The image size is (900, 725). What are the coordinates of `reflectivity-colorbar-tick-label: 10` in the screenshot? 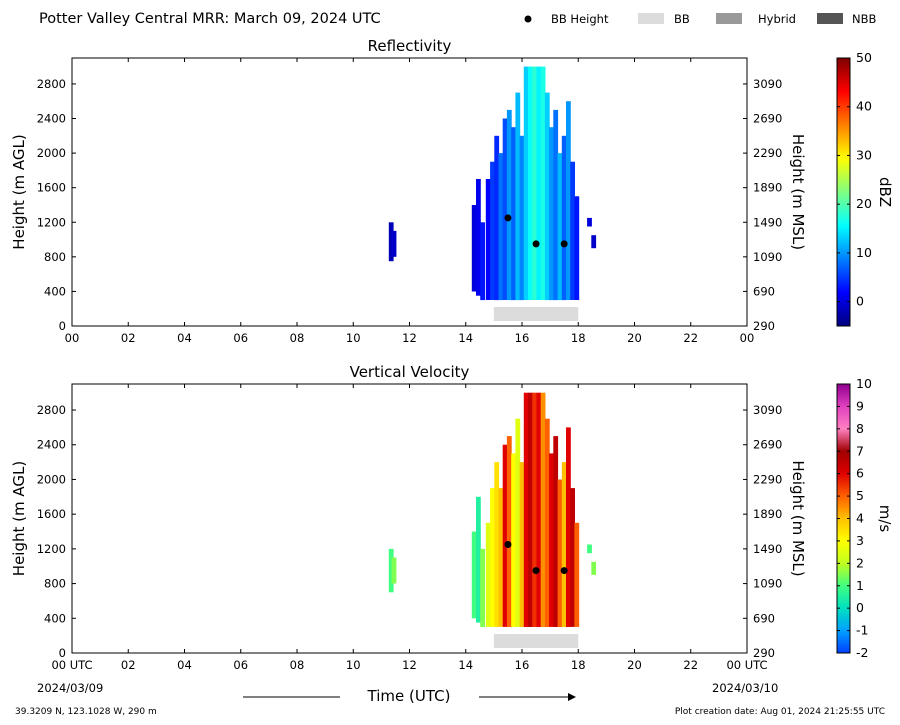 It's located at (864, 252).